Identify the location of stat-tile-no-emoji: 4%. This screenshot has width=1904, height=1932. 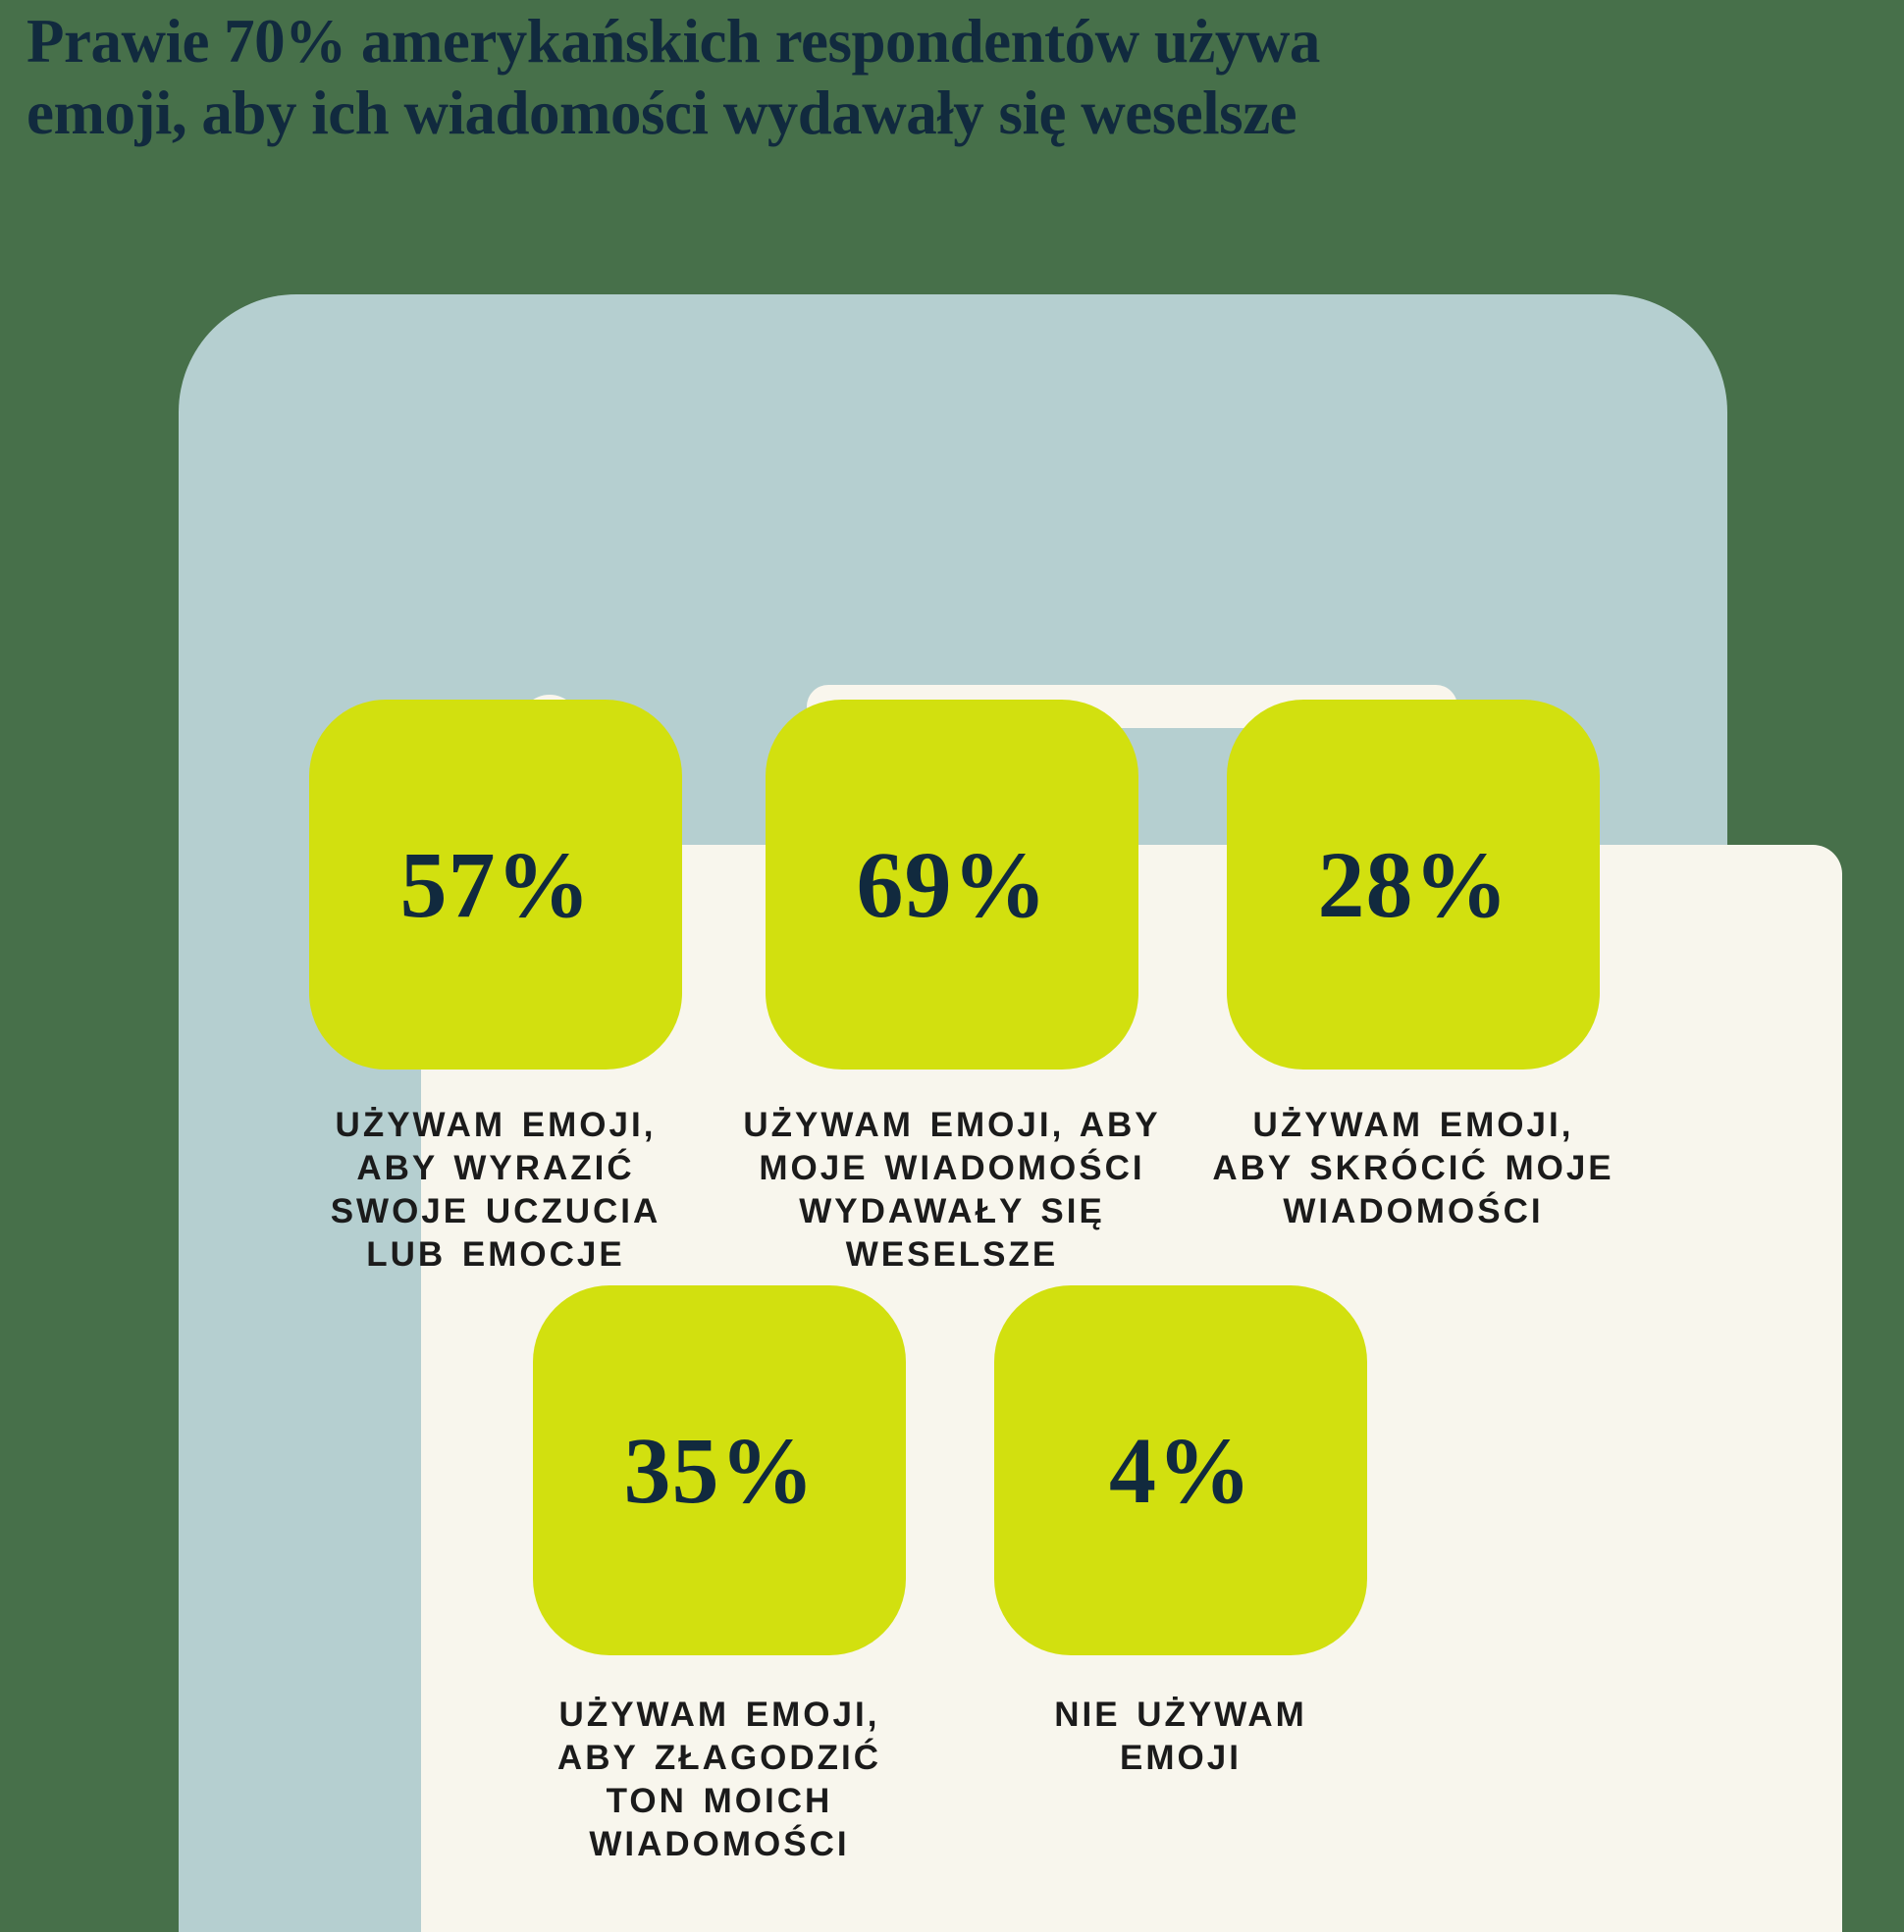
(1180, 1470).